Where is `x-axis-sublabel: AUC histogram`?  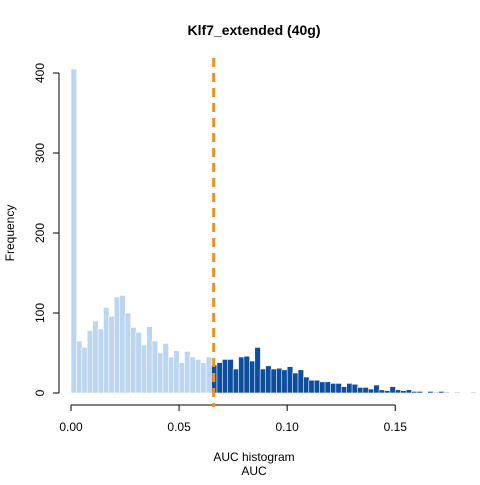 x-axis-sublabel: AUC histogram is located at coordinates (253, 457).